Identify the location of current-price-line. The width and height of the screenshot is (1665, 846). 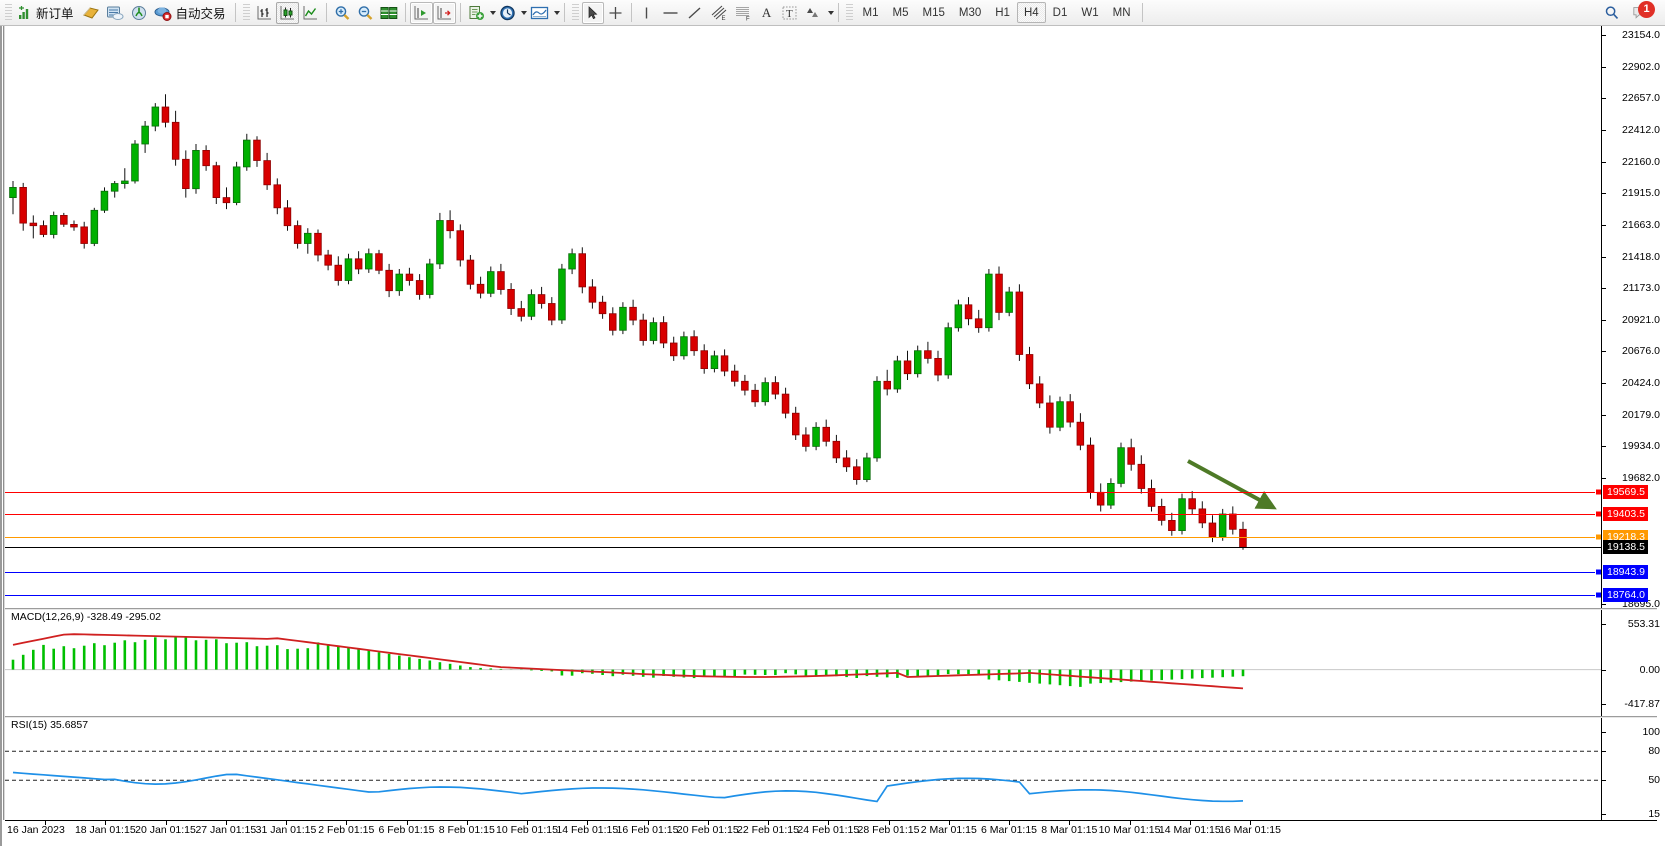
(804, 548).